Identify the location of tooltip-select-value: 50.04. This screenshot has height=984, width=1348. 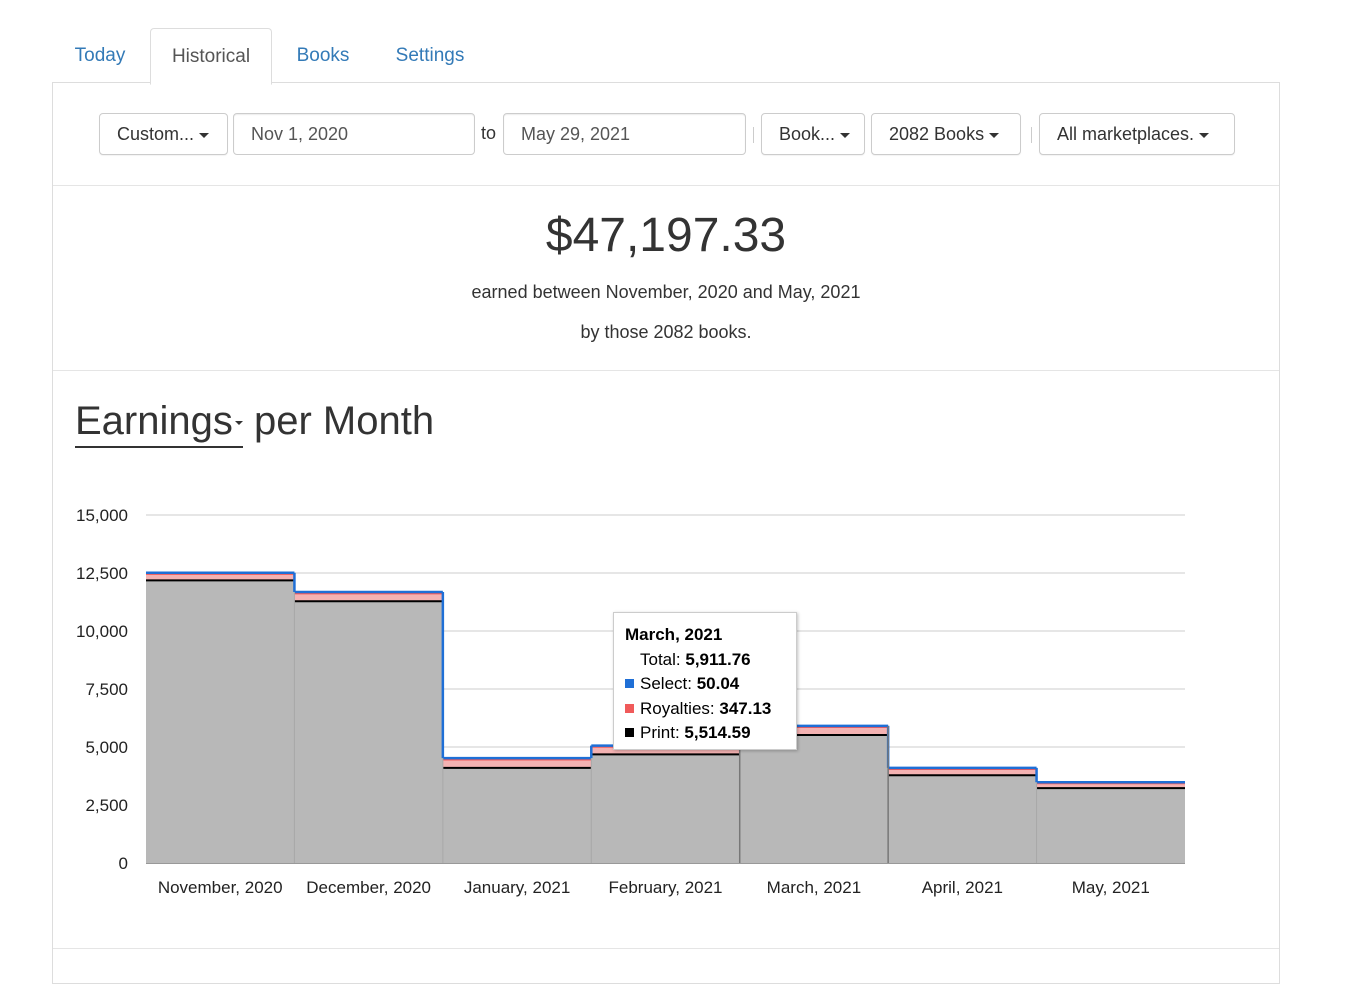
(718, 683).